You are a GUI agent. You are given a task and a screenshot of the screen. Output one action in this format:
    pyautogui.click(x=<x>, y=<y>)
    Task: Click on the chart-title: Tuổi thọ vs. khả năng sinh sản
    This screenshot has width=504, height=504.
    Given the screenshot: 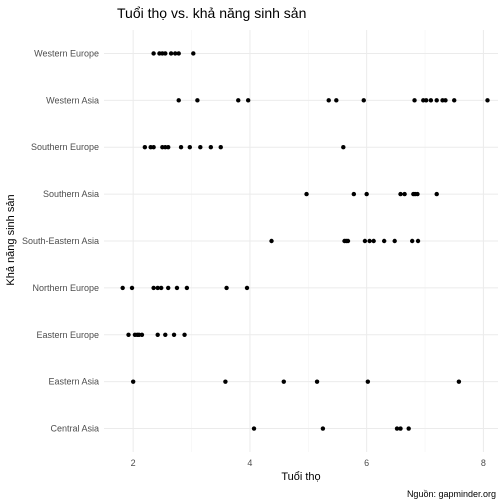 What is the action you would take?
    pyautogui.click(x=211, y=13)
    